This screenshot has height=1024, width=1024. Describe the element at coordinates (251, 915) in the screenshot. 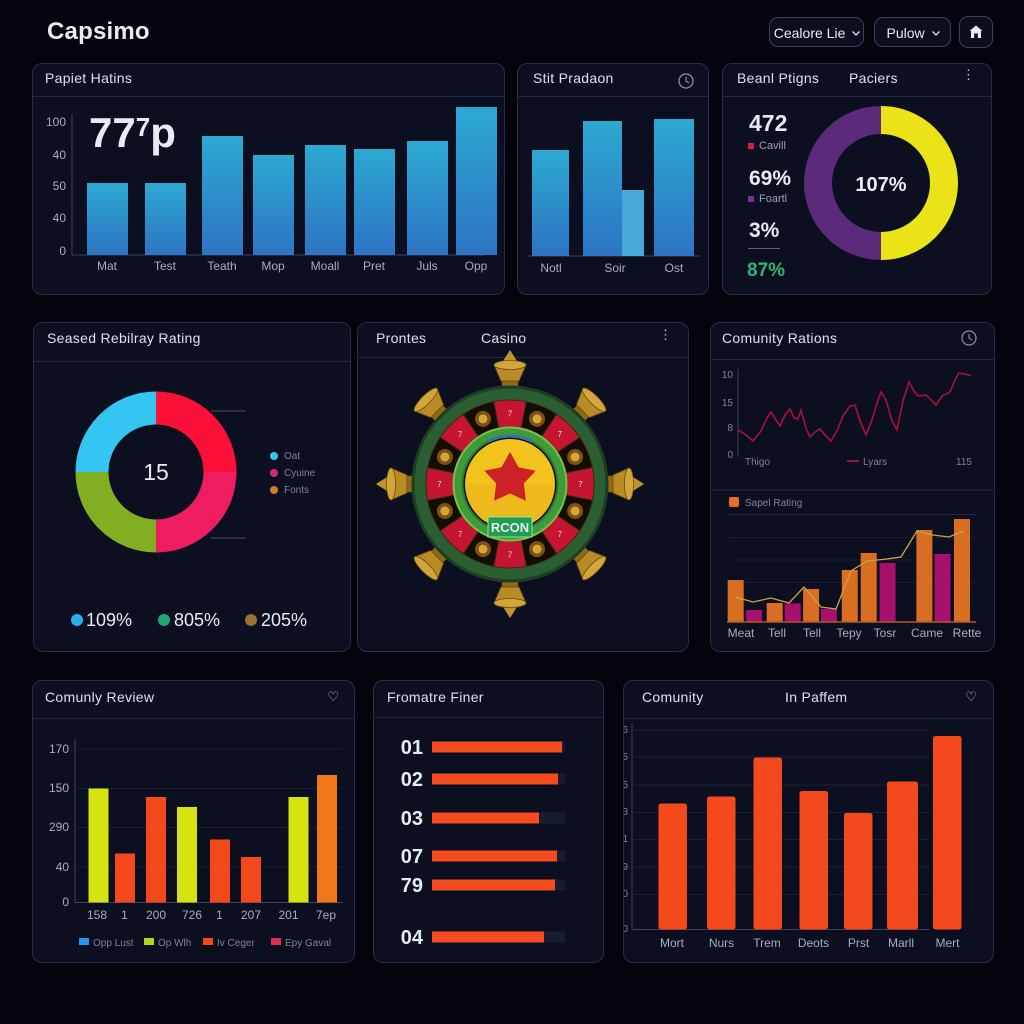

I see `svg-text: 207` at that location.